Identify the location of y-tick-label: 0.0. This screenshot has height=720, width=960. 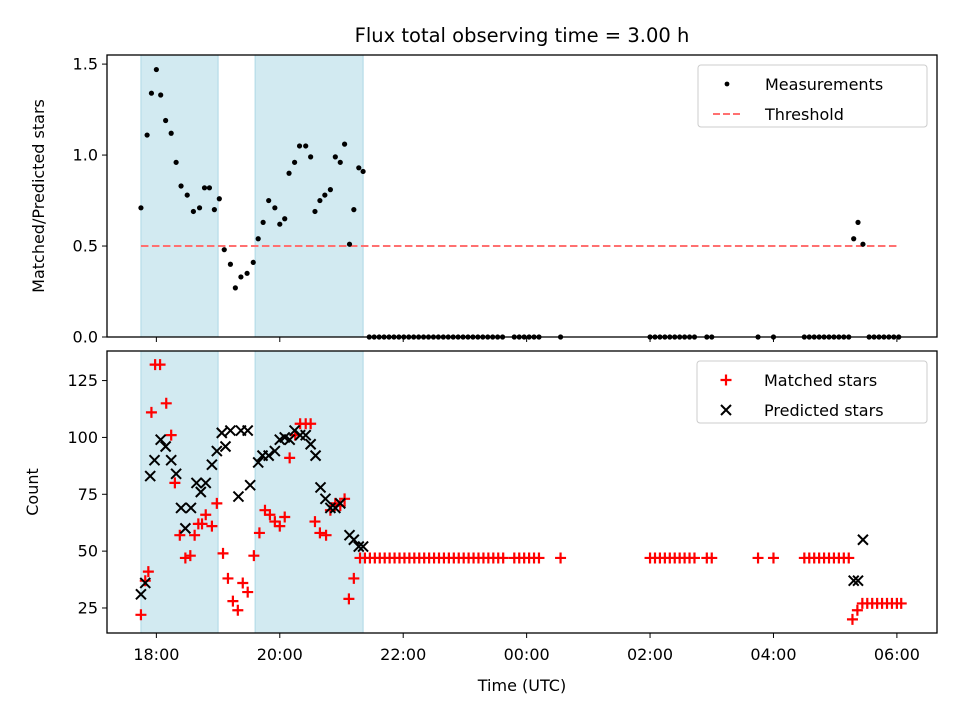
(85, 337).